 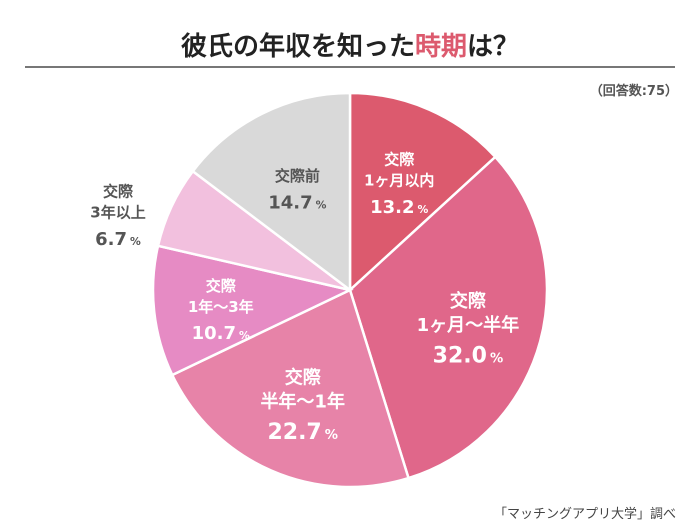 What do you see at coordinates (399, 181) in the screenshot?
I see `slice-label: 1ヶ月以内` at bounding box center [399, 181].